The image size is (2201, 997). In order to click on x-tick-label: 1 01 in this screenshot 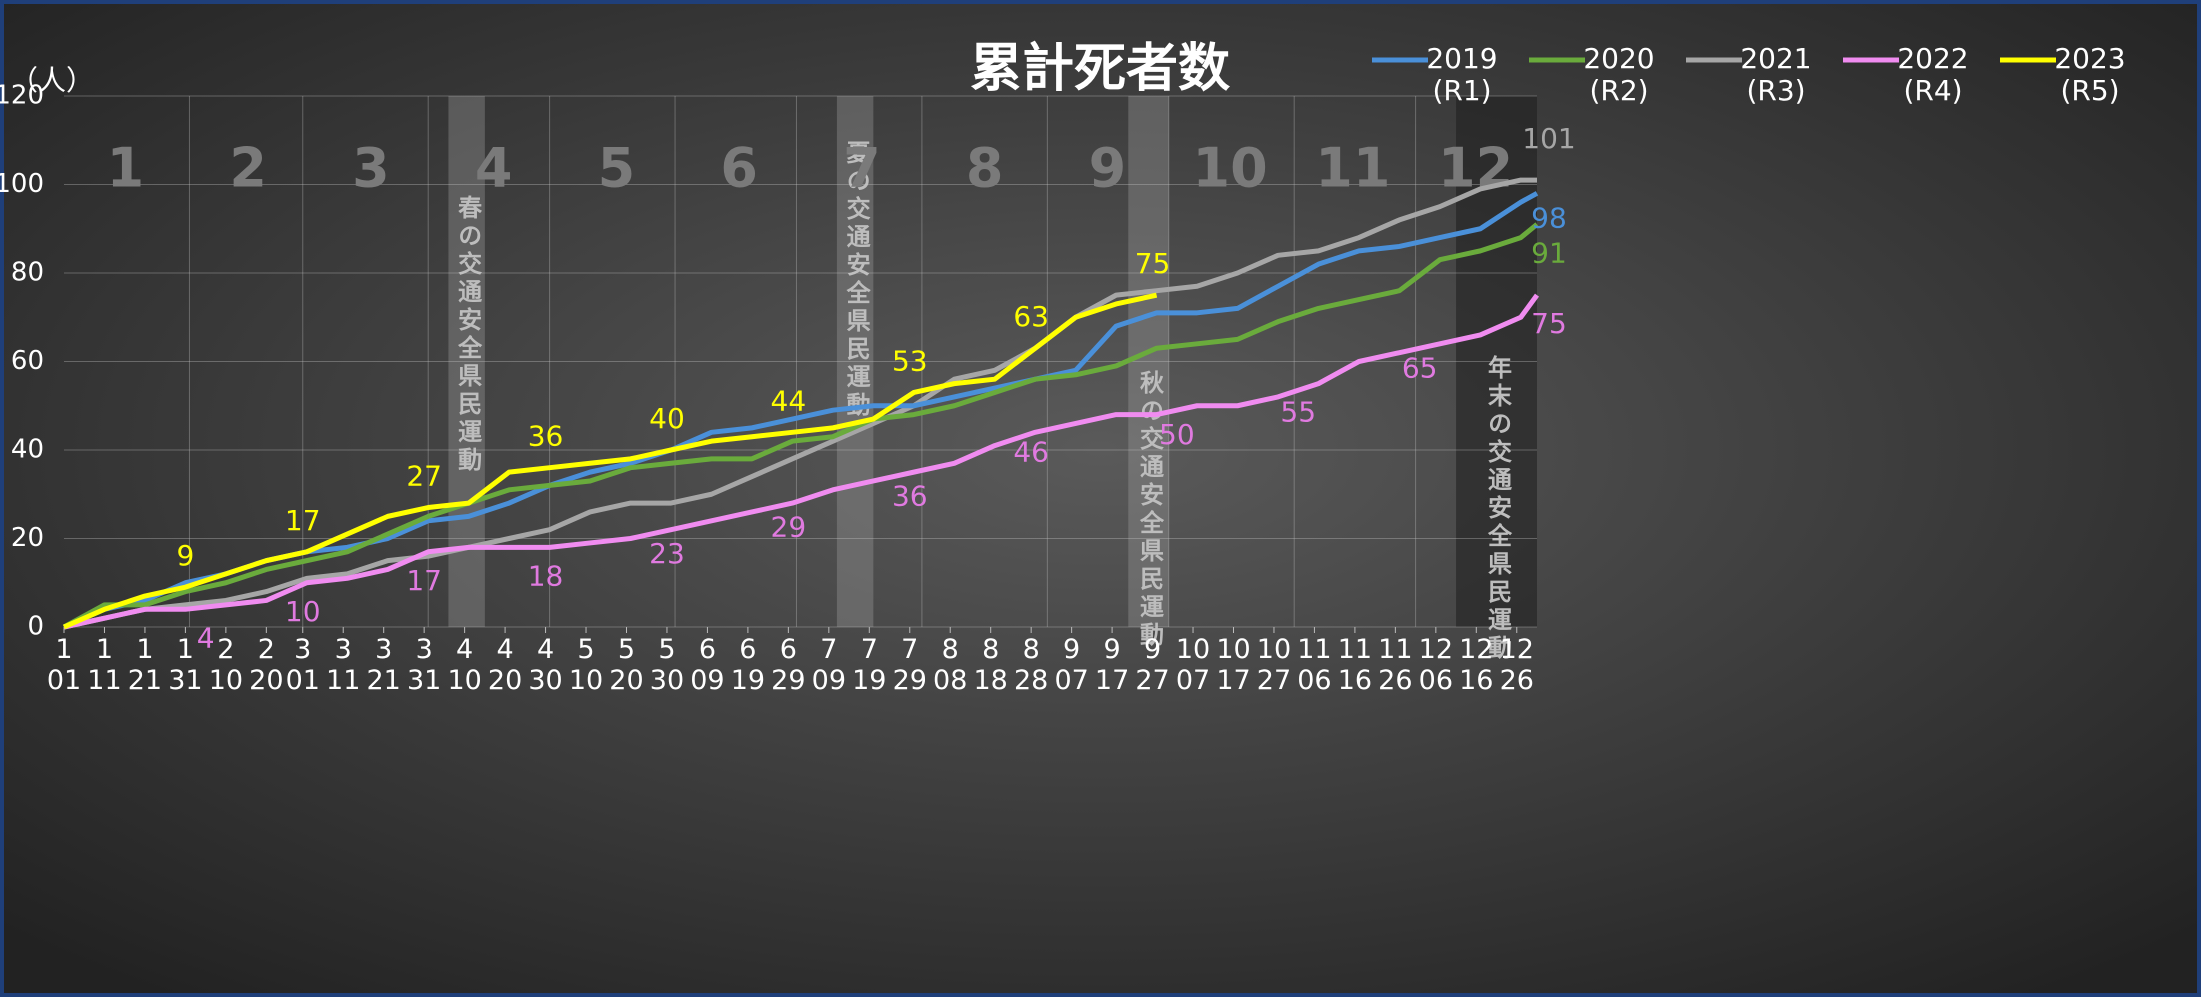, I will do `click(64, 665)`.